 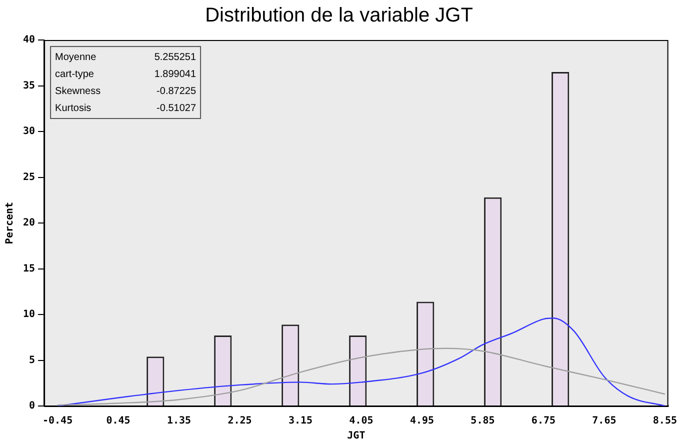 I want to click on y-tick-label: 30, so click(x=29, y=132).